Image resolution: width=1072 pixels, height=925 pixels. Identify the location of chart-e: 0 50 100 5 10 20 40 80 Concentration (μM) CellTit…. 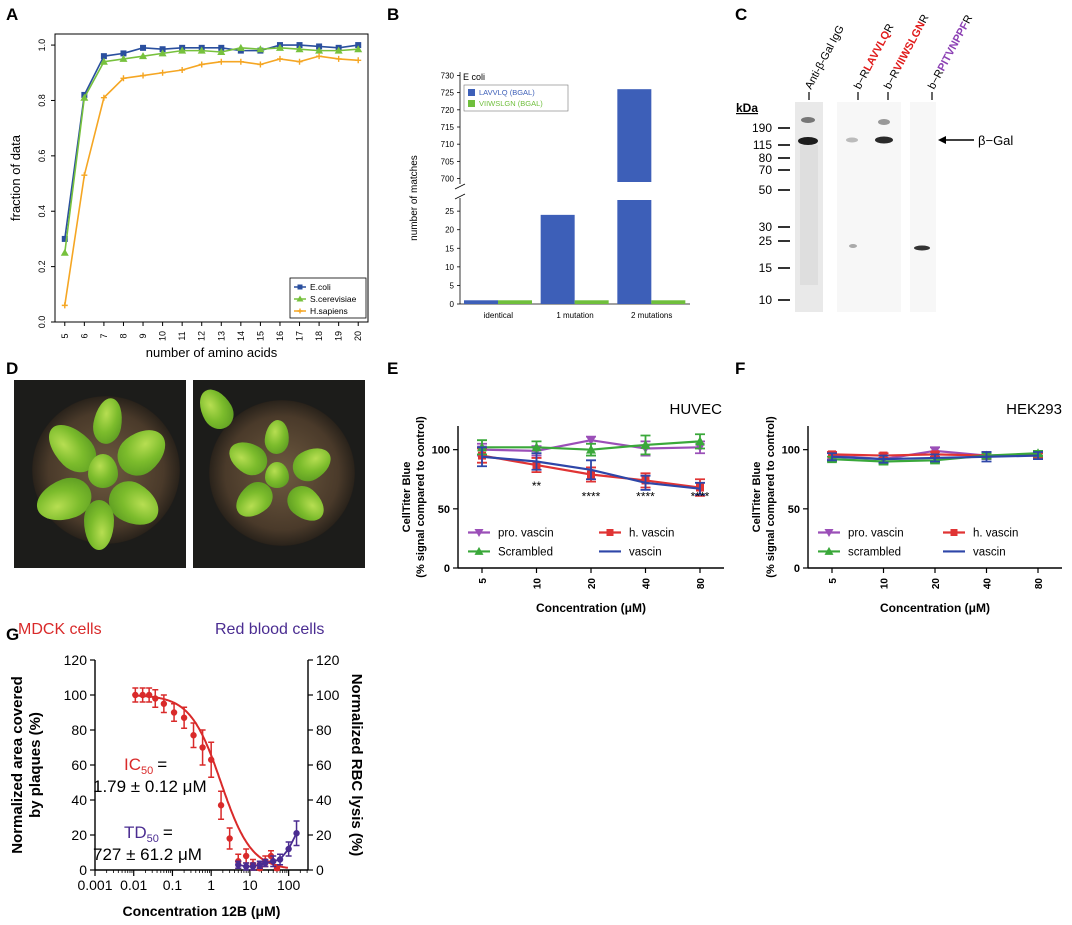
(562, 508).